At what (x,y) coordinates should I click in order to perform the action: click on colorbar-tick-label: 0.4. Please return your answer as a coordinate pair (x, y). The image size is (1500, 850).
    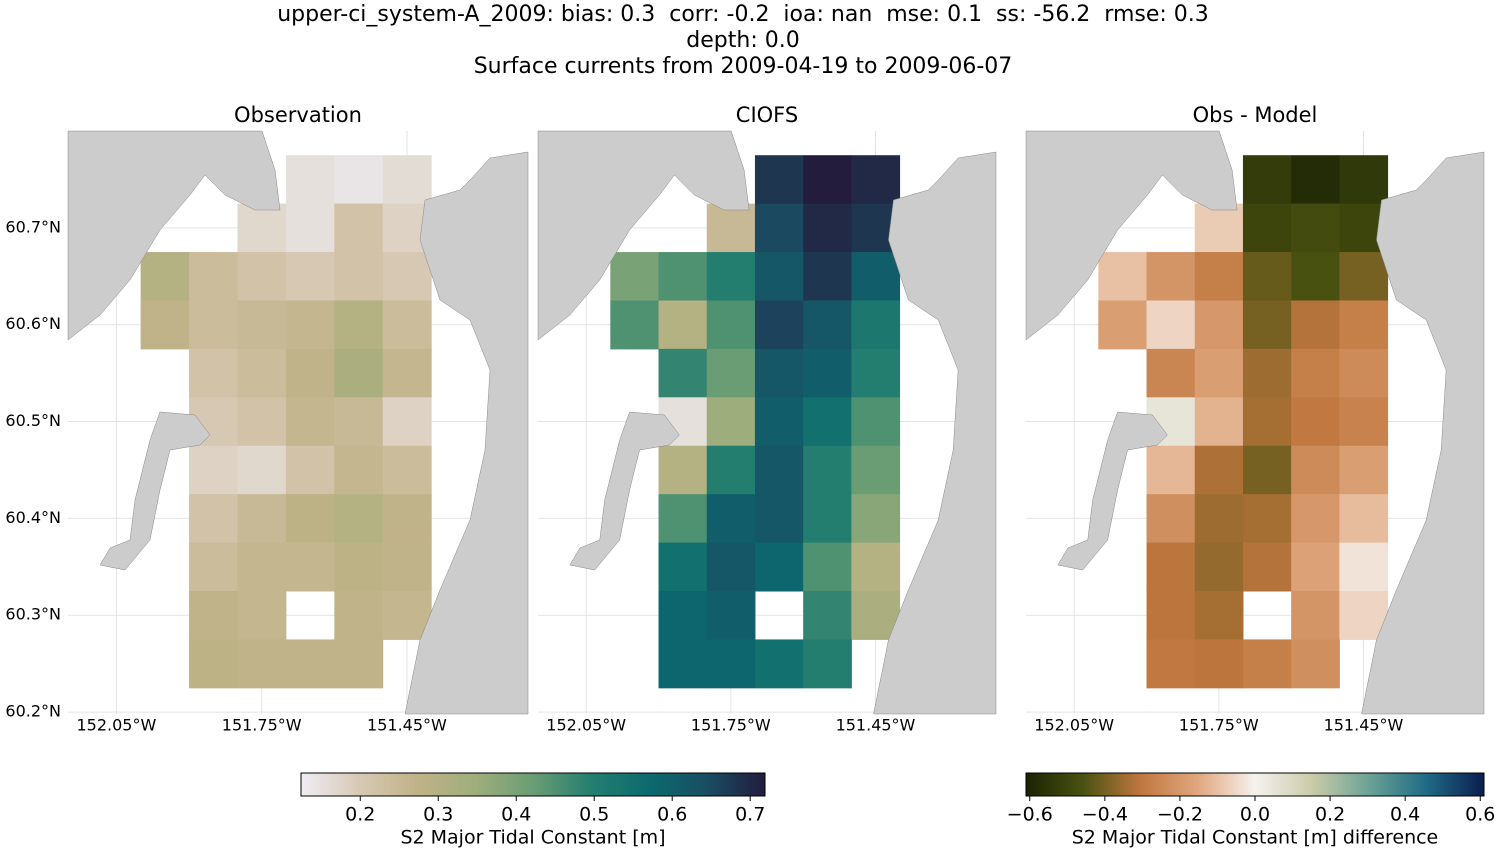
    Looking at the image, I should click on (516, 815).